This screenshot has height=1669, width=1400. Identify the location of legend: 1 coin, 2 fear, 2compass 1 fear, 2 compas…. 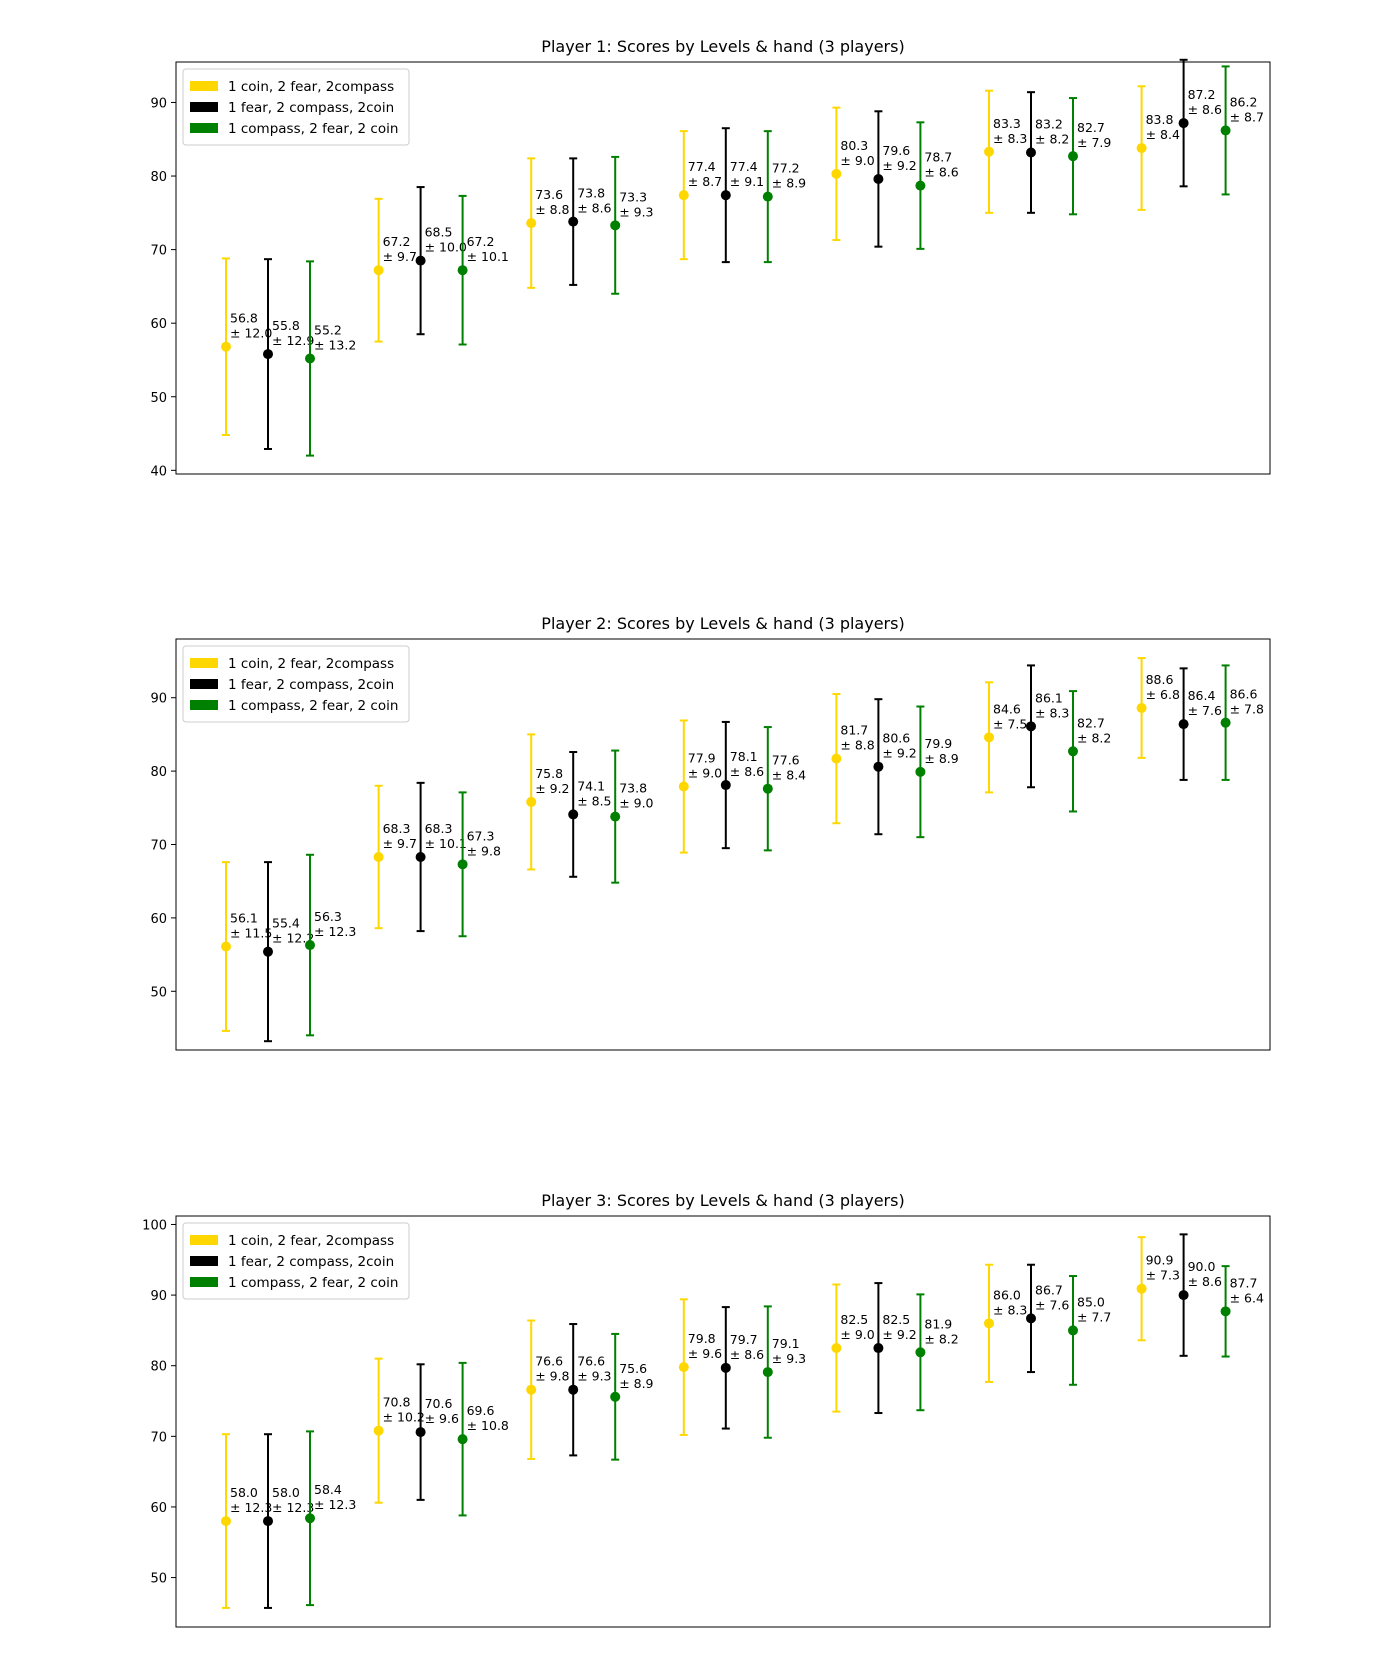
(296, 684).